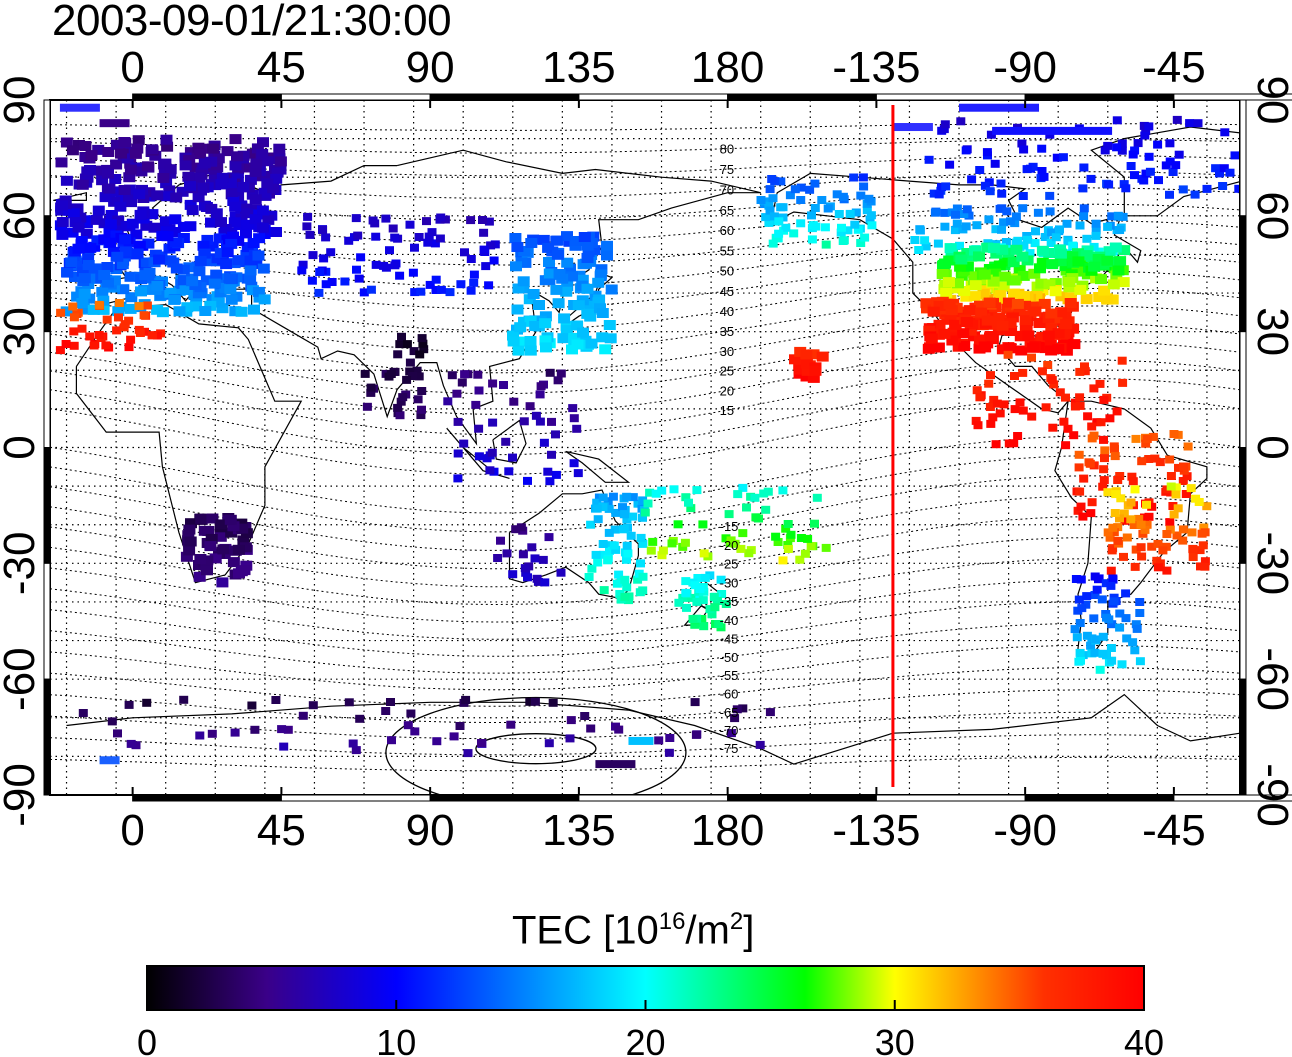 The height and width of the screenshot is (1057, 1292). Describe the element at coordinates (22, 795) in the screenshot. I see `lat-tick-label-left: -90` at that location.